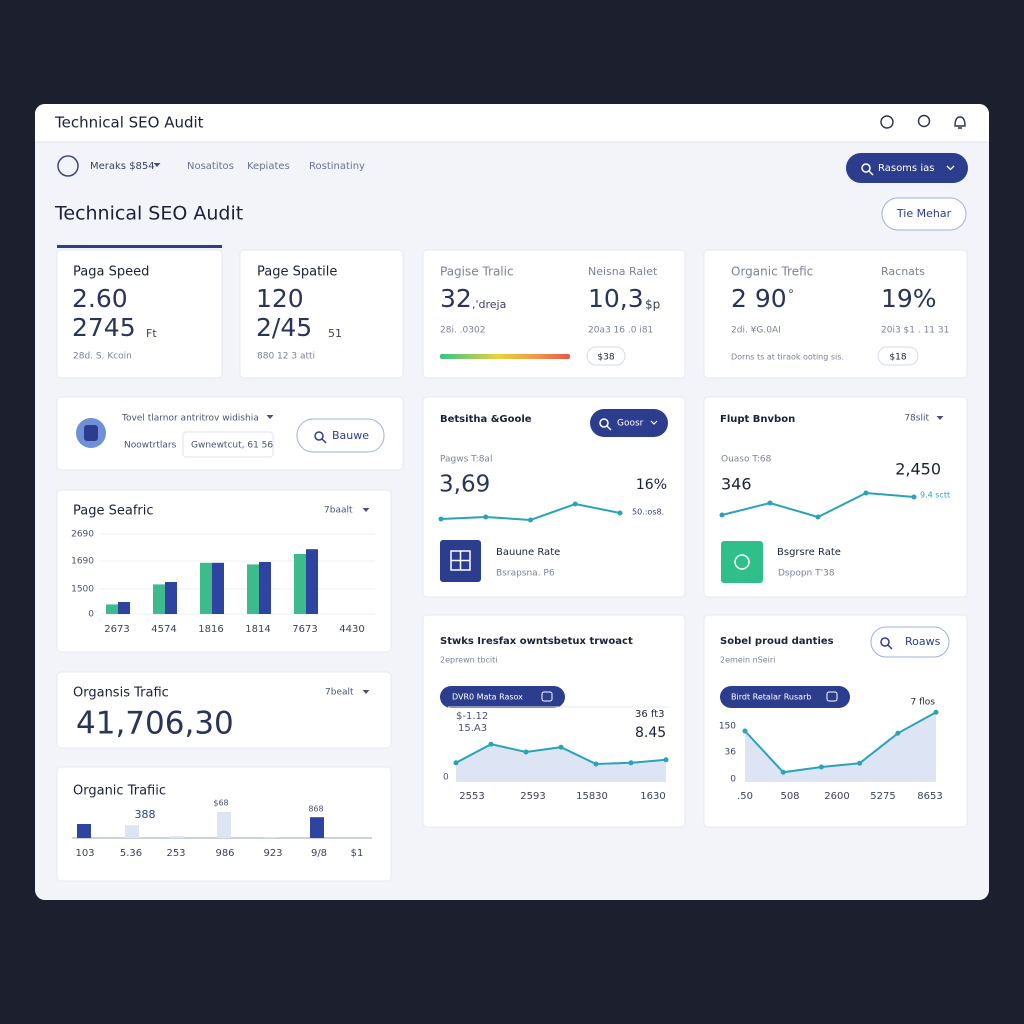 This screenshot has width=1024, height=1024. What do you see at coordinates (315, 809) in the screenshot?
I see `annotation: 868` at bounding box center [315, 809].